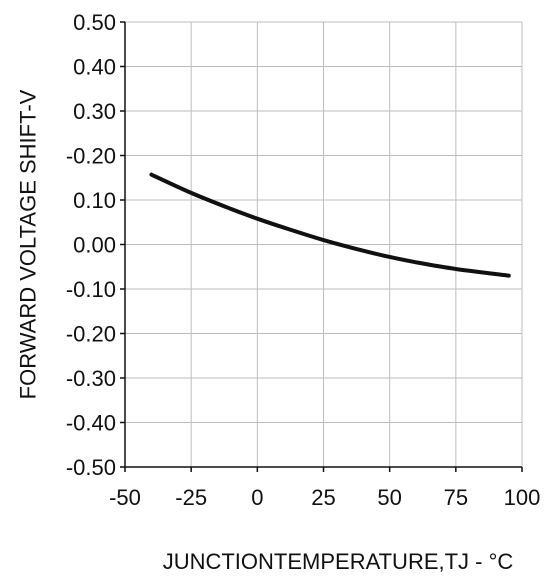 This screenshot has width=557, height=580. Describe the element at coordinates (191, 497) in the screenshot. I see `x-tick-label: -25` at that location.